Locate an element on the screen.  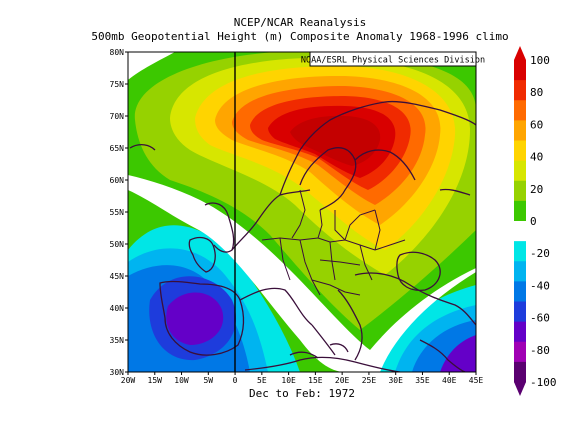
credit-box is located at coordinates (393, 59).